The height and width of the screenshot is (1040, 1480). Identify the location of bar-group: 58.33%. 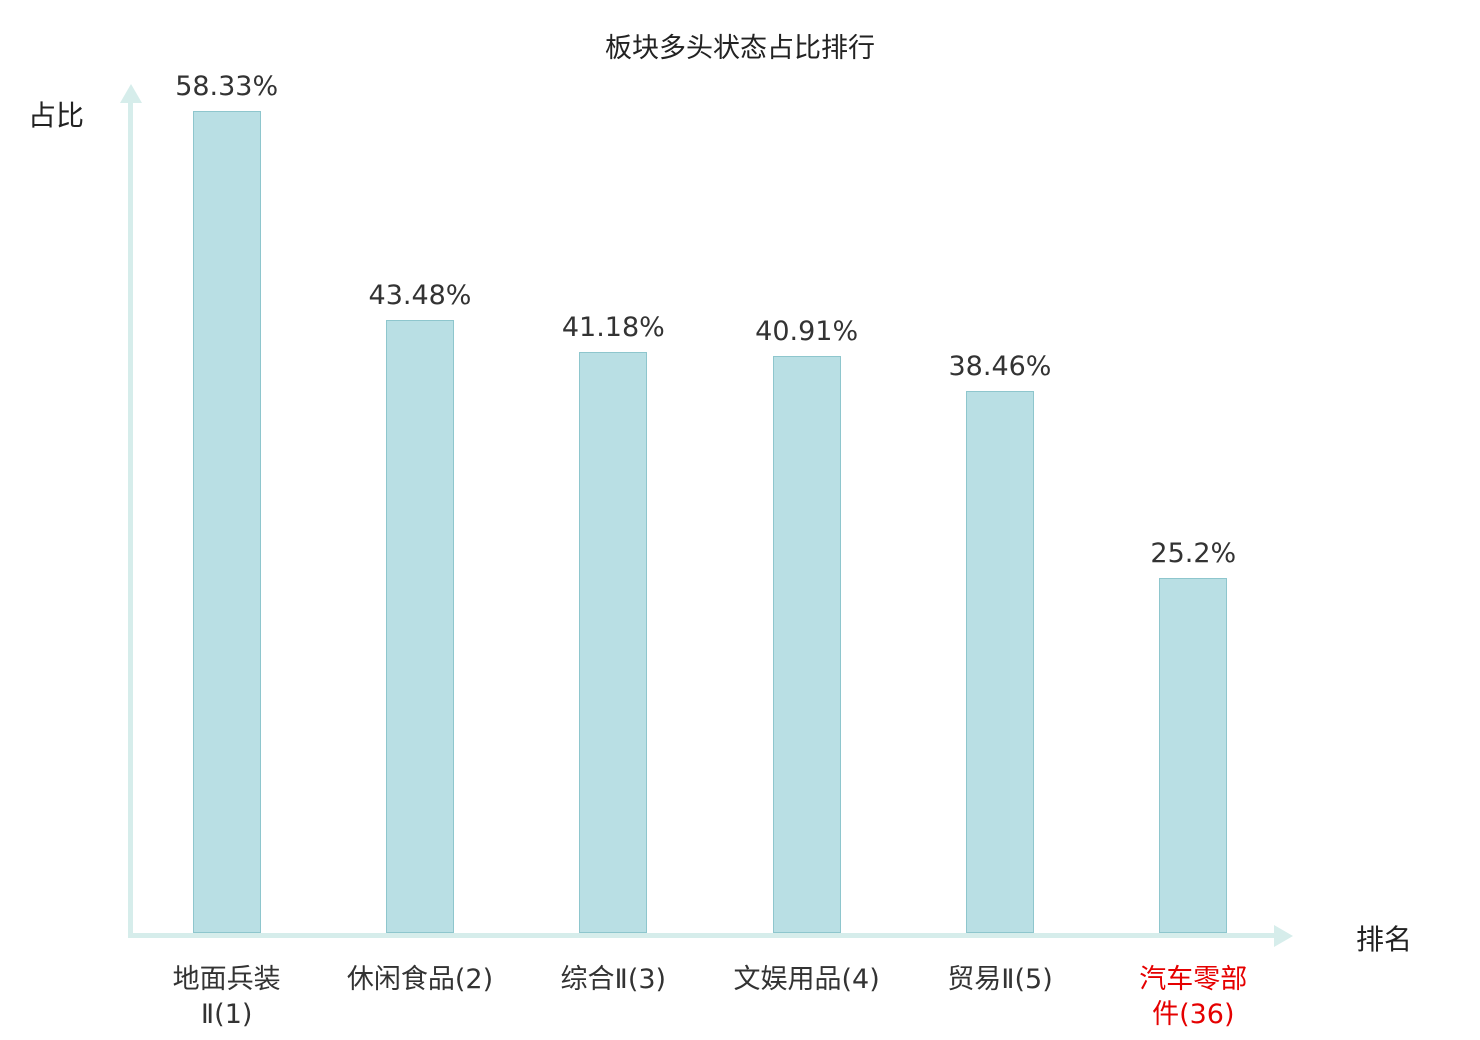
(226, 502).